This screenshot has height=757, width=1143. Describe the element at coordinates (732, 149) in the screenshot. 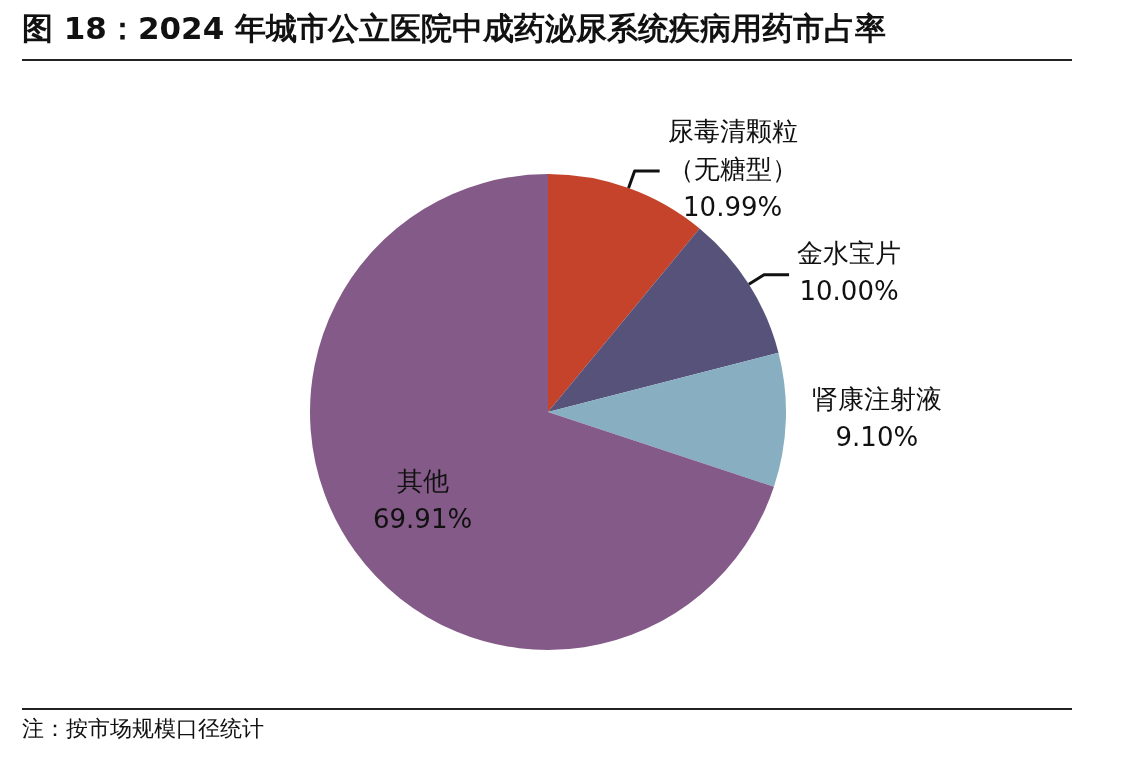

I see `slice-label: 尿毒清颗粒（无糖型）` at that location.